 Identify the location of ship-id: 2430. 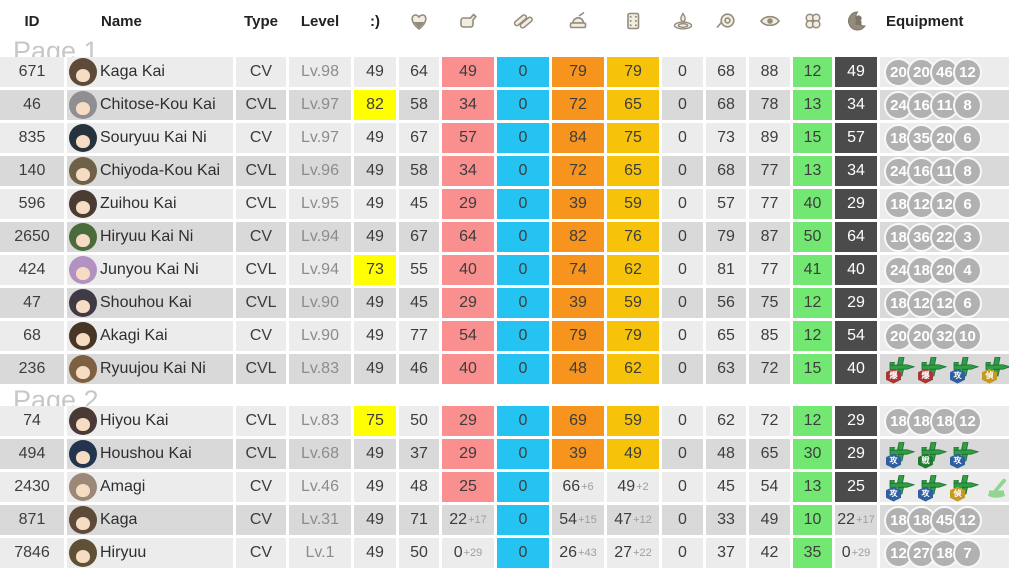
(32, 487).